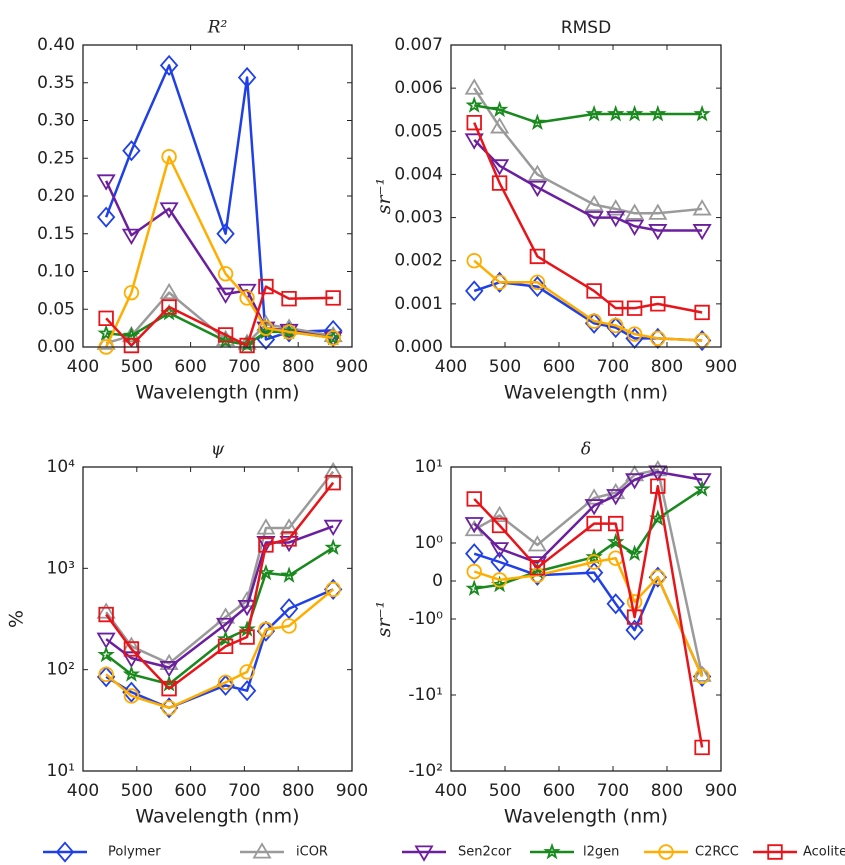  I want to click on y-axis-label: %, so click(17, 619).